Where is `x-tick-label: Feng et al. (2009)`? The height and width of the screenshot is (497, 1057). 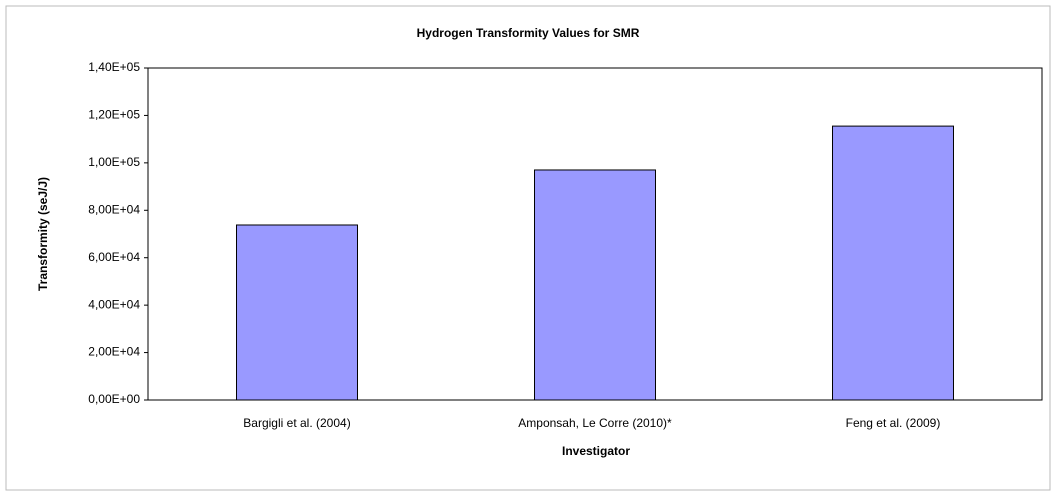 x-tick-label: Feng et al. (2009) is located at coordinates (893, 423).